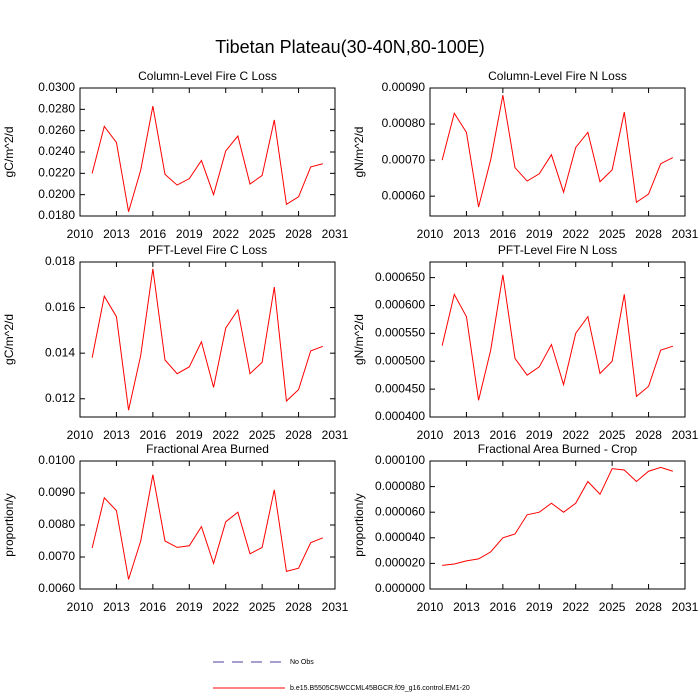  I want to click on y-tick-label: 0.0070, so click(56, 556).